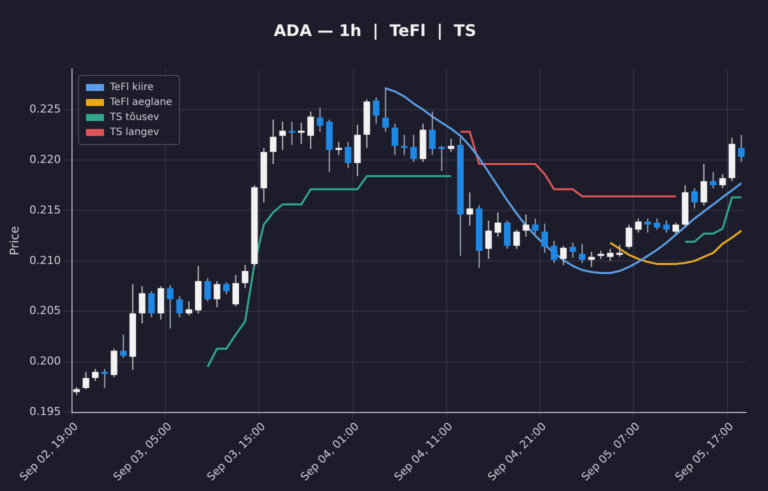 This screenshot has width=768, height=491. What do you see at coordinates (45, 260) in the screenshot?
I see `y-tick-label: 0.210` at bounding box center [45, 260].